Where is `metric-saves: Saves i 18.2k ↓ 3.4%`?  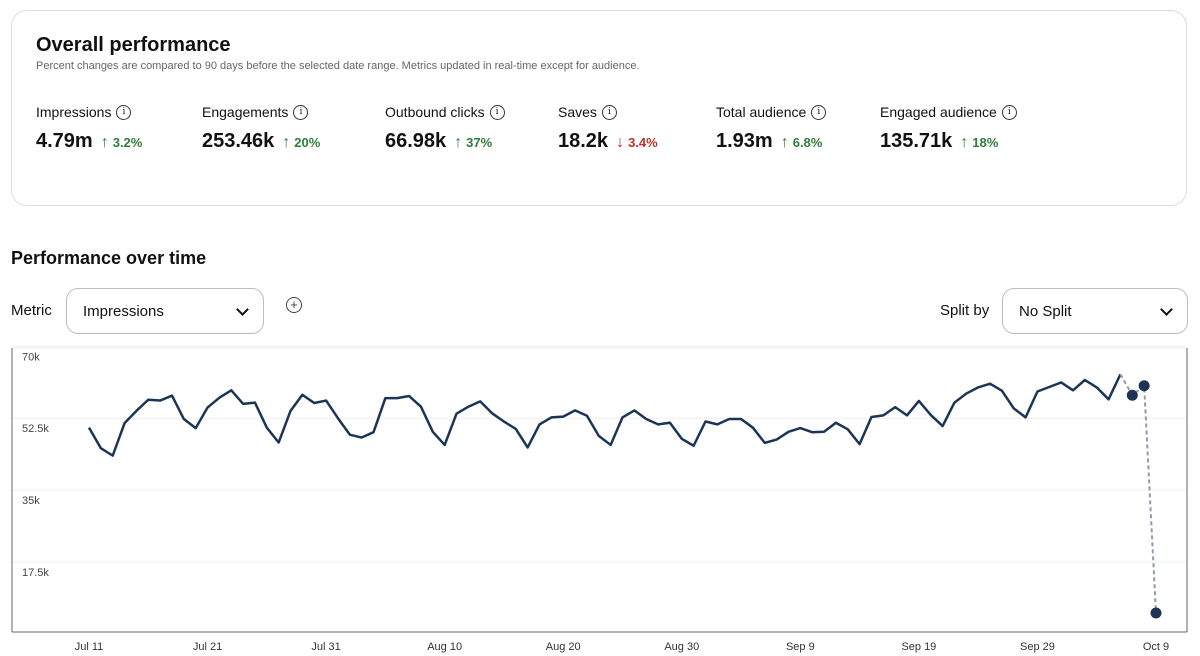
metric-saves: Saves i 18.2k ↓ 3.4% is located at coordinates (608, 127).